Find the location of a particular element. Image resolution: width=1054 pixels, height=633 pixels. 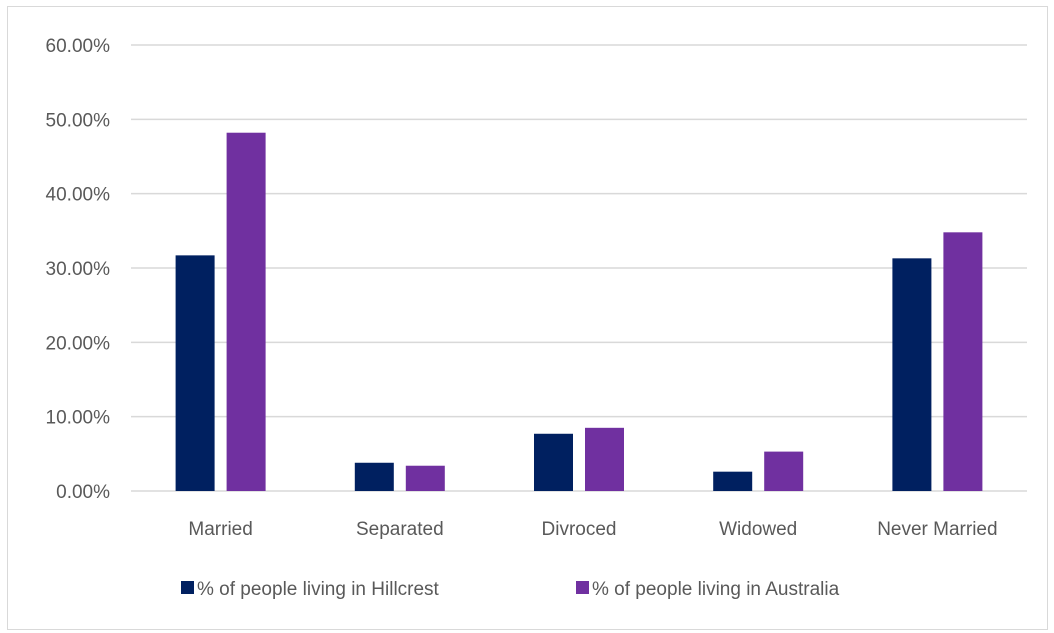

bar-hillcrest-married is located at coordinates (195, 373).